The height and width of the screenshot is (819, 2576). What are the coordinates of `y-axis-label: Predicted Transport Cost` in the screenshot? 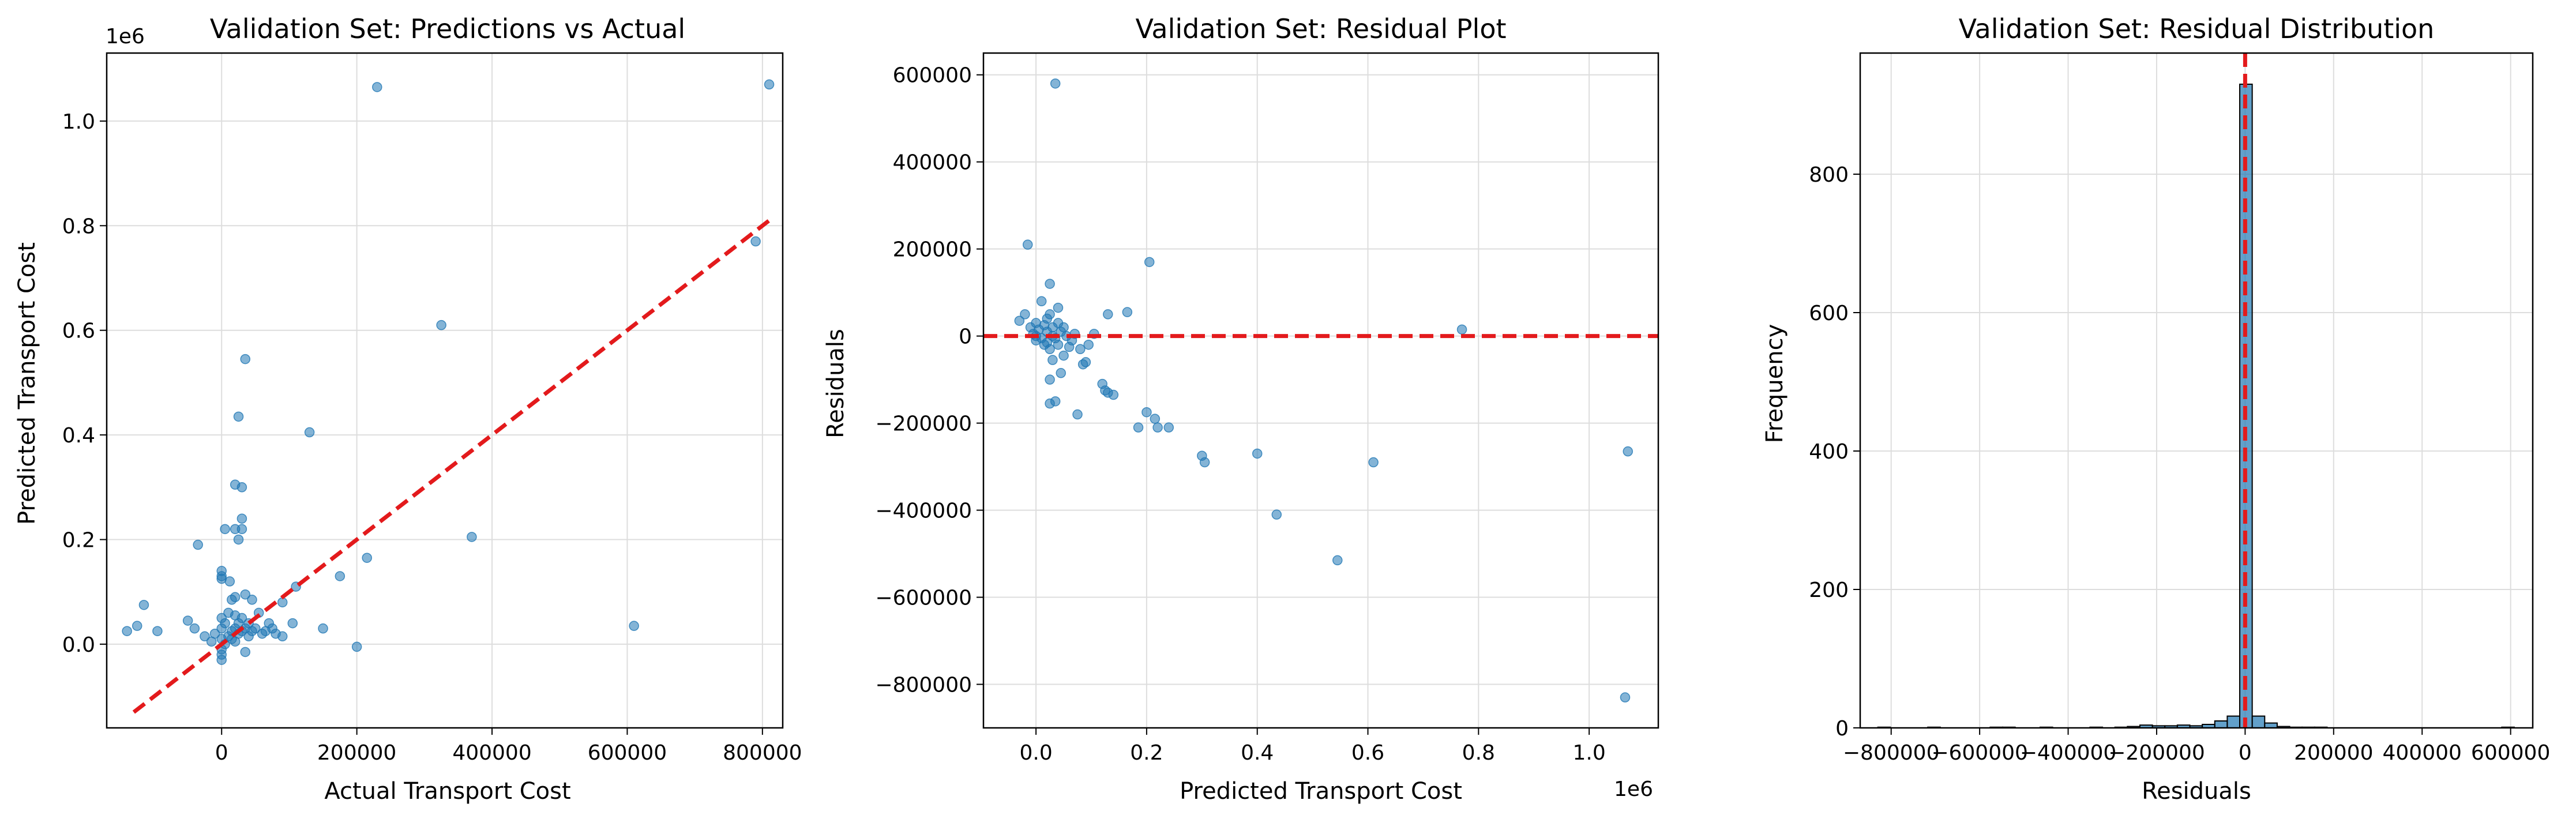 It's located at (27, 383).